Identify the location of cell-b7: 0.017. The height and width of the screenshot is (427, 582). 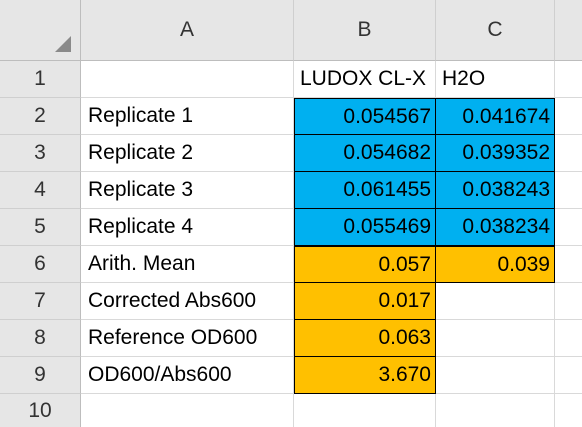
(365, 301).